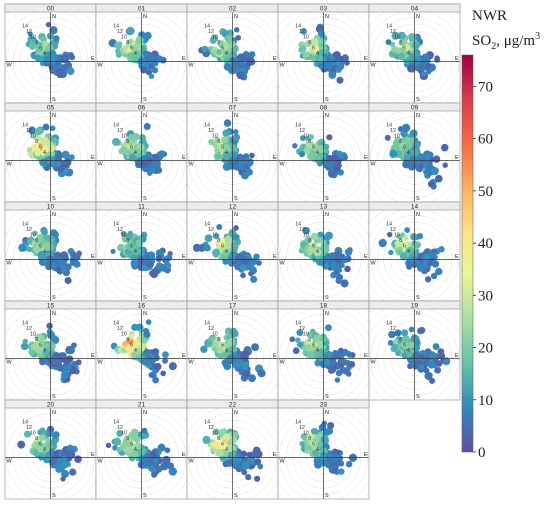 This screenshot has width=550, height=505. Describe the element at coordinates (485, 244) in the screenshot. I see `colorbar-tick-label: 40` at that location.